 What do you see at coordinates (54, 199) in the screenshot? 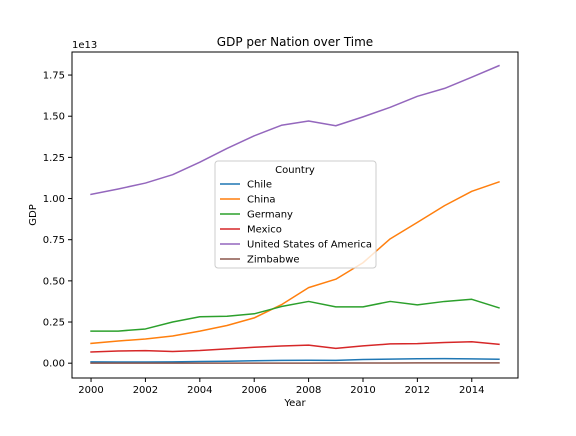
I see `y-tick-label: 1.00` at bounding box center [54, 199].